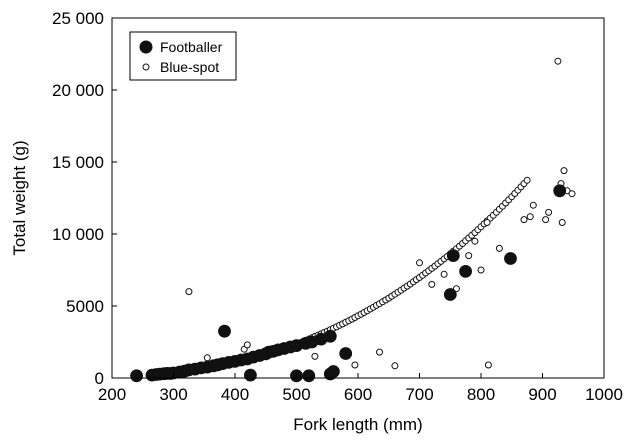 This screenshot has height=440, width=635. What do you see at coordinates (99, 378) in the screenshot?
I see `y-tick-label-0: 0` at bounding box center [99, 378].